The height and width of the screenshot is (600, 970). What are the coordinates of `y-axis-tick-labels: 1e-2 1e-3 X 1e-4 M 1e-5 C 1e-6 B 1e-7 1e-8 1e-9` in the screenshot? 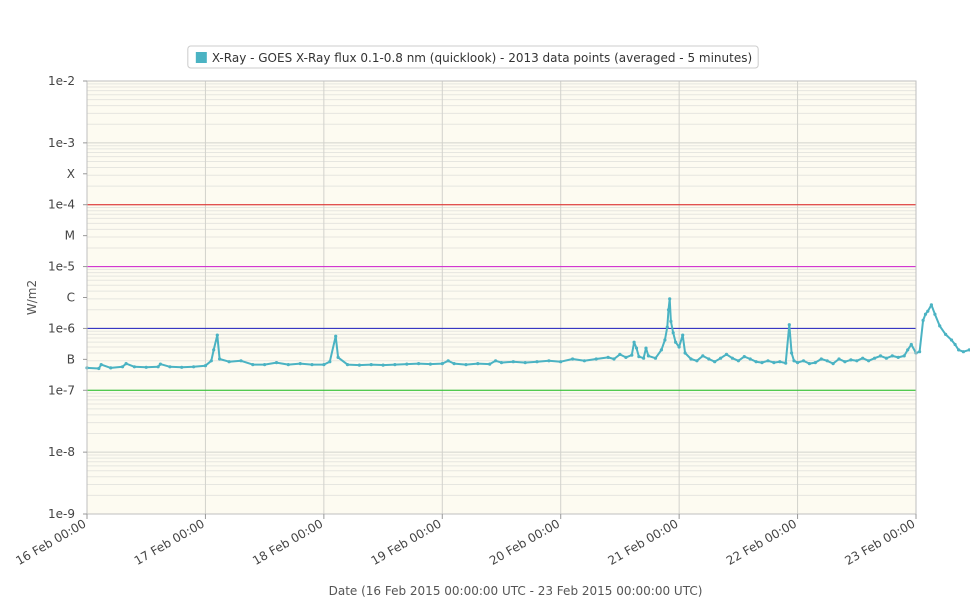 It's located at (67, 297).